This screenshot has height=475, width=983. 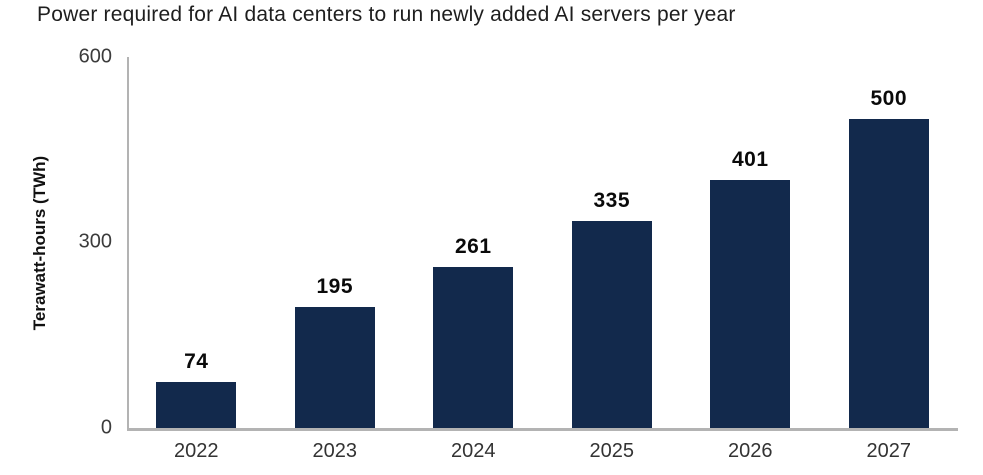 I want to click on bar-2025, so click(x=611, y=324).